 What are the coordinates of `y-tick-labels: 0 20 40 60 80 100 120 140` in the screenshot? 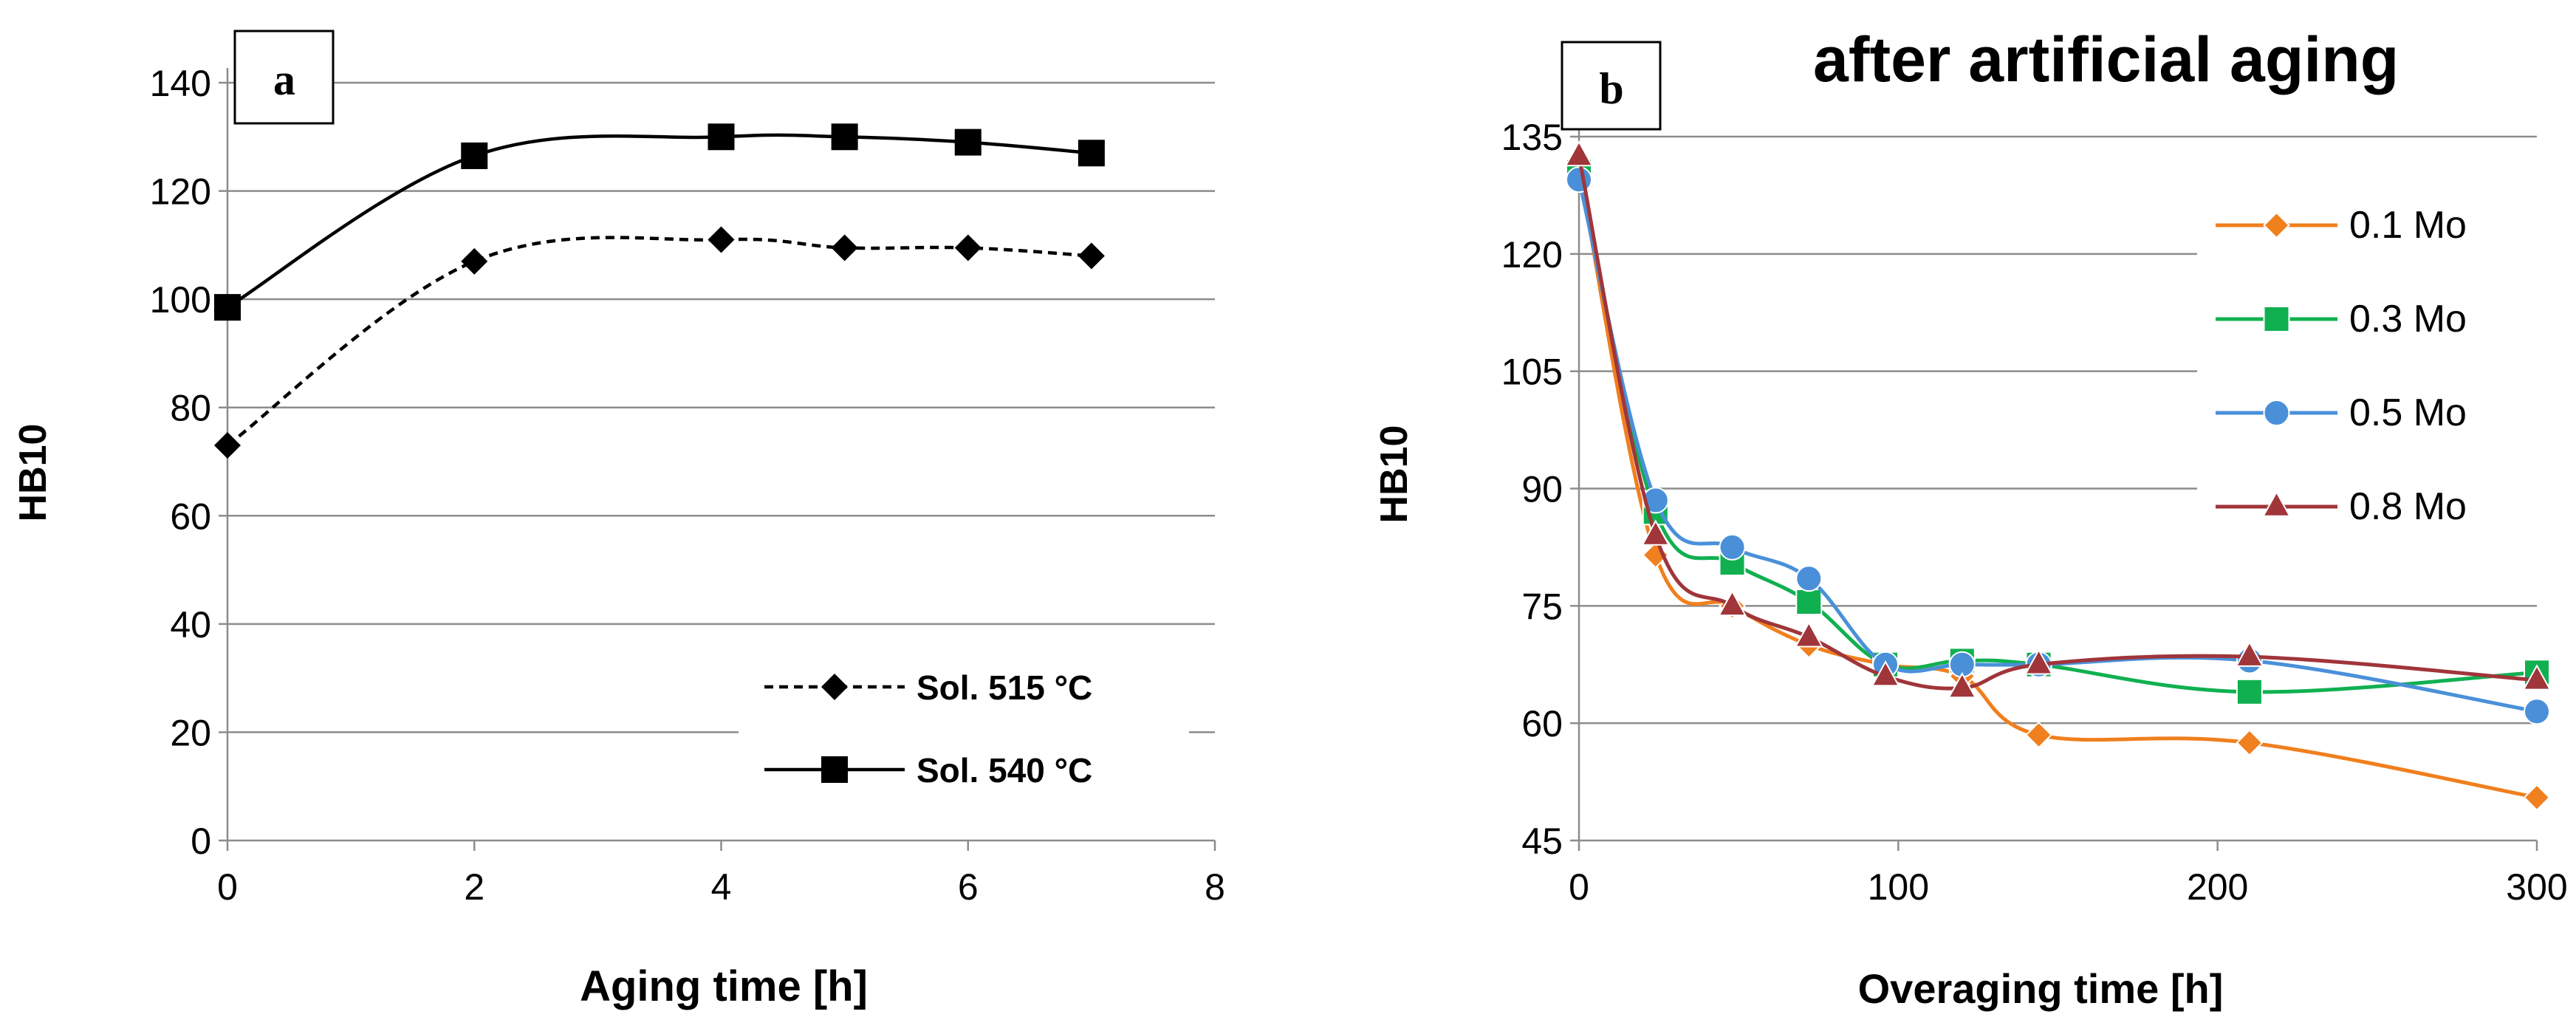 It's located at (180, 462).